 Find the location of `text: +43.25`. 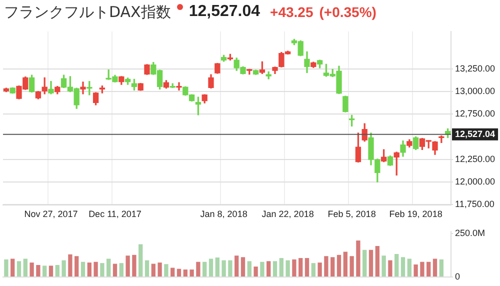

text: +43.25 is located at coordinates (292, 12).